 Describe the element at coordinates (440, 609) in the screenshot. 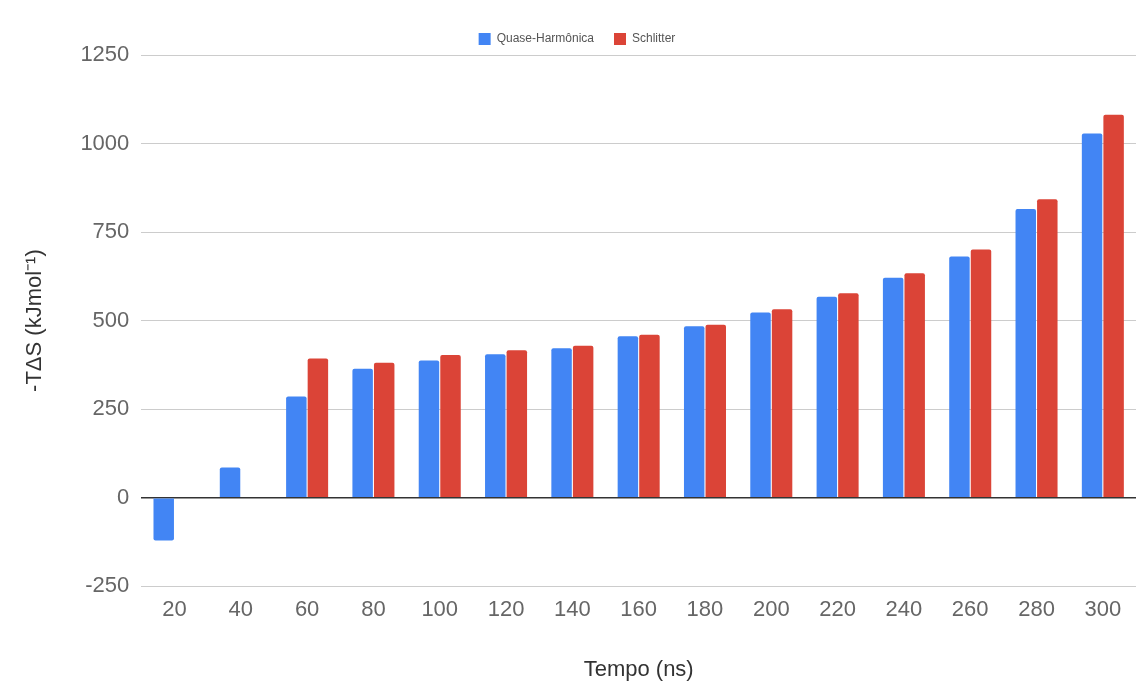

I see `x-tick-label: 100` at that location.